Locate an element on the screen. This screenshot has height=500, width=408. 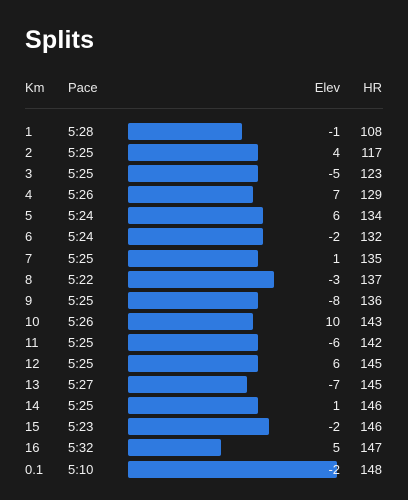
split-pace: 5:28 is located at coordinates (81, 131).